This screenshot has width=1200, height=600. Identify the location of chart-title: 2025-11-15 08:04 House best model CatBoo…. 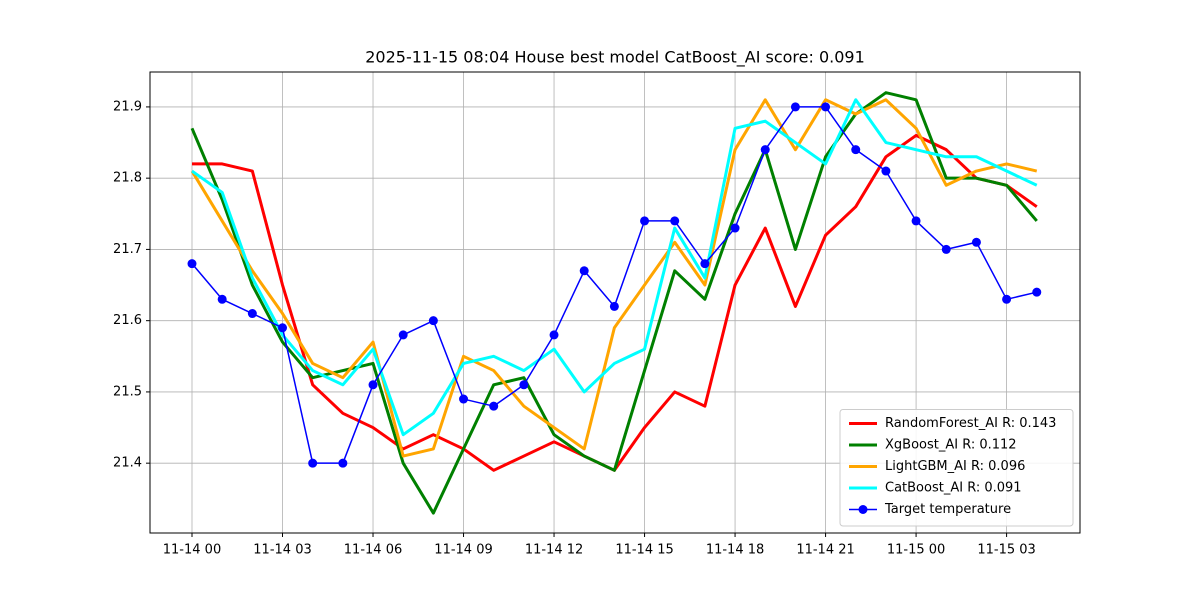
(615, 58).